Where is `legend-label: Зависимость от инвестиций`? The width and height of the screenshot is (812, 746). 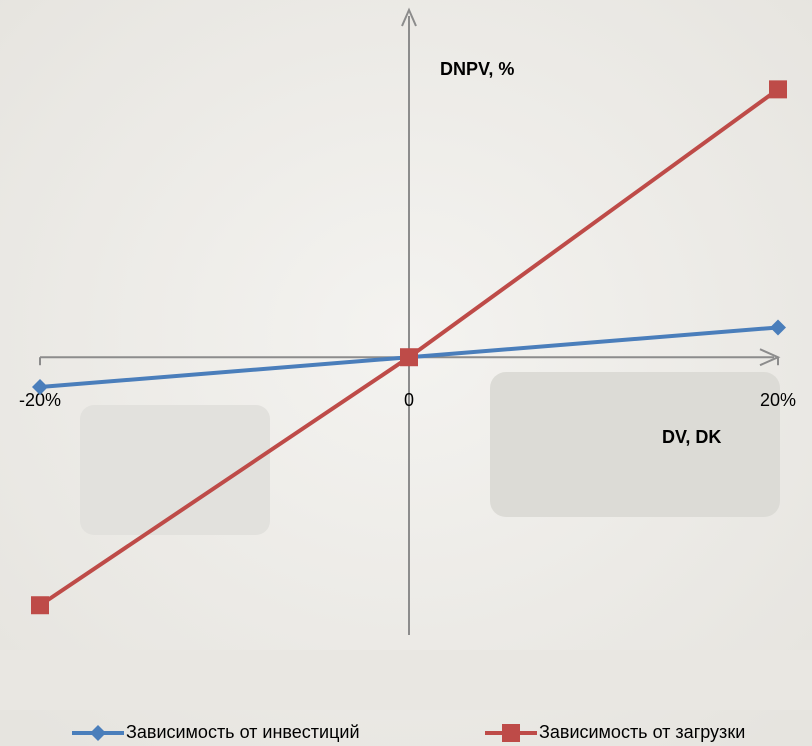
legend-label: Зависимость от инвестиций is located at coordinates (243, 732).